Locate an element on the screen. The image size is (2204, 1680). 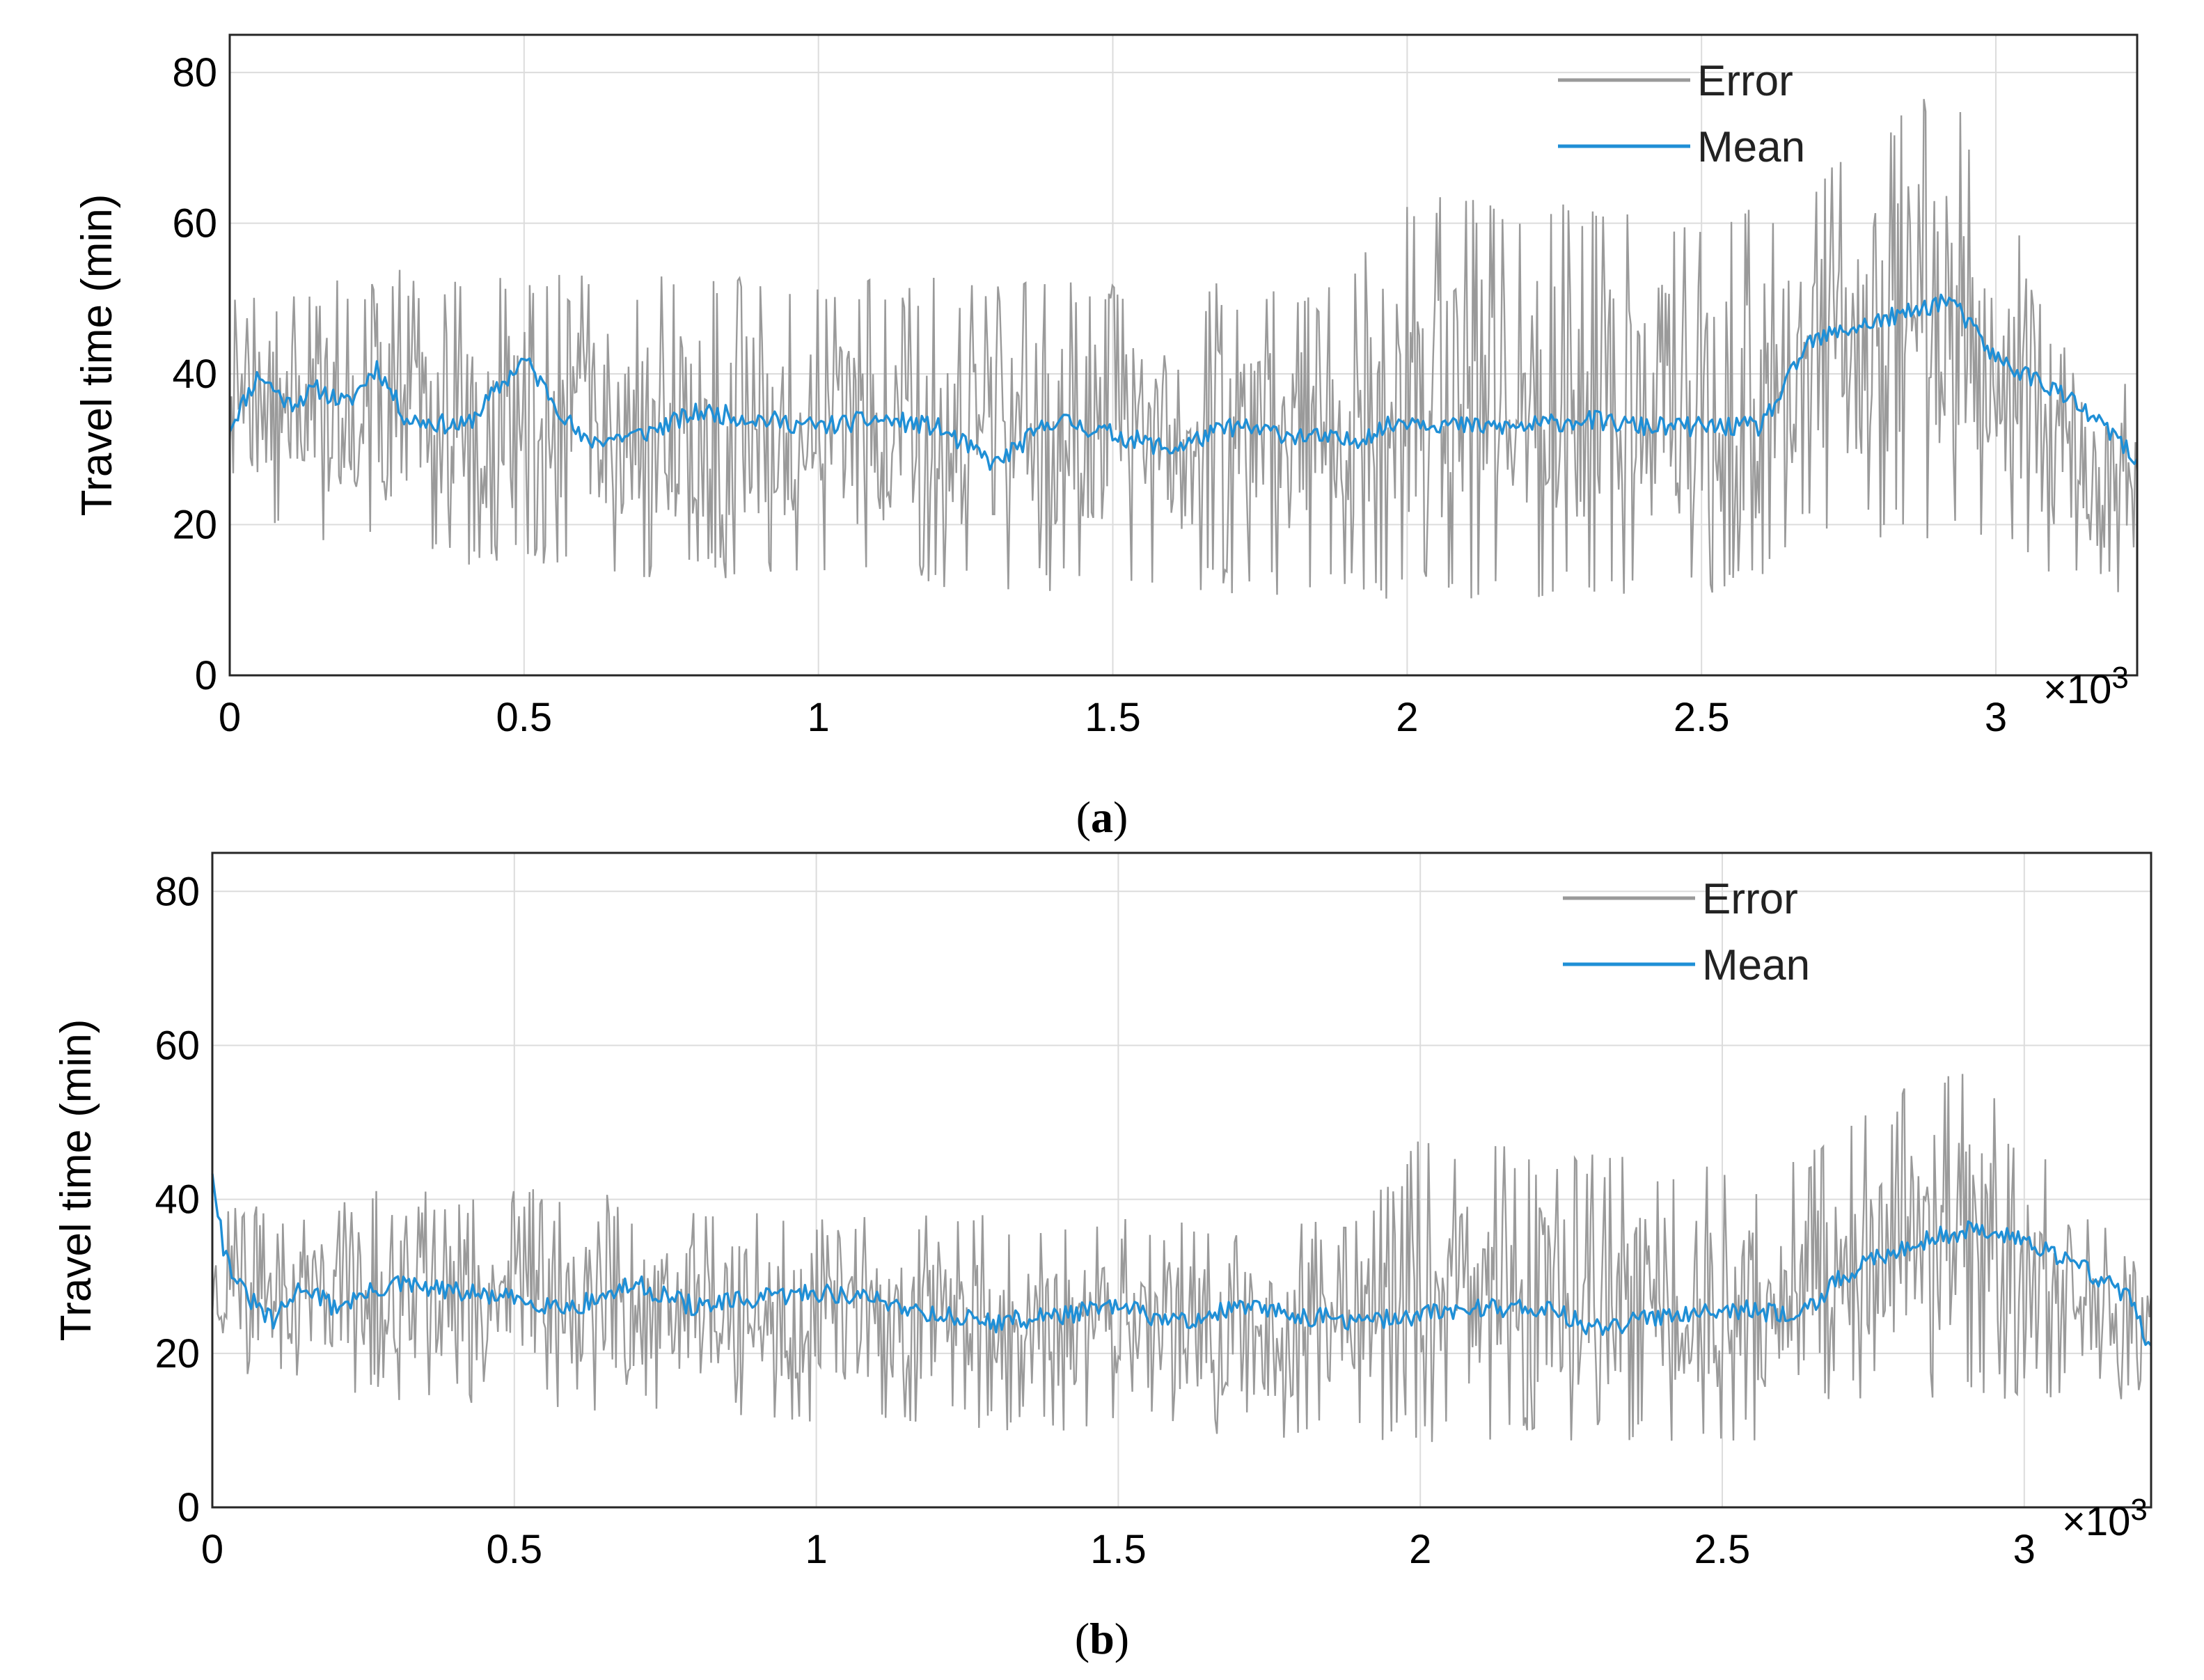
panel-a-y-tick-label: 40 is located at coordinates (194, 375).